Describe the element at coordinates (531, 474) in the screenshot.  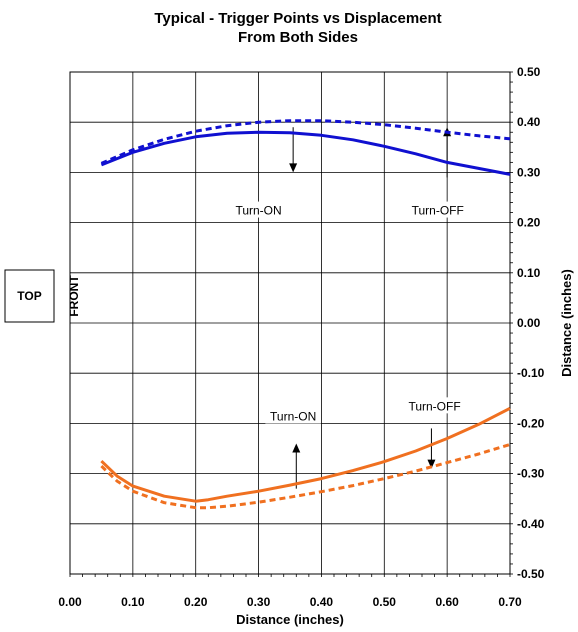
I see `y-tick-label: -0.30` at that location.